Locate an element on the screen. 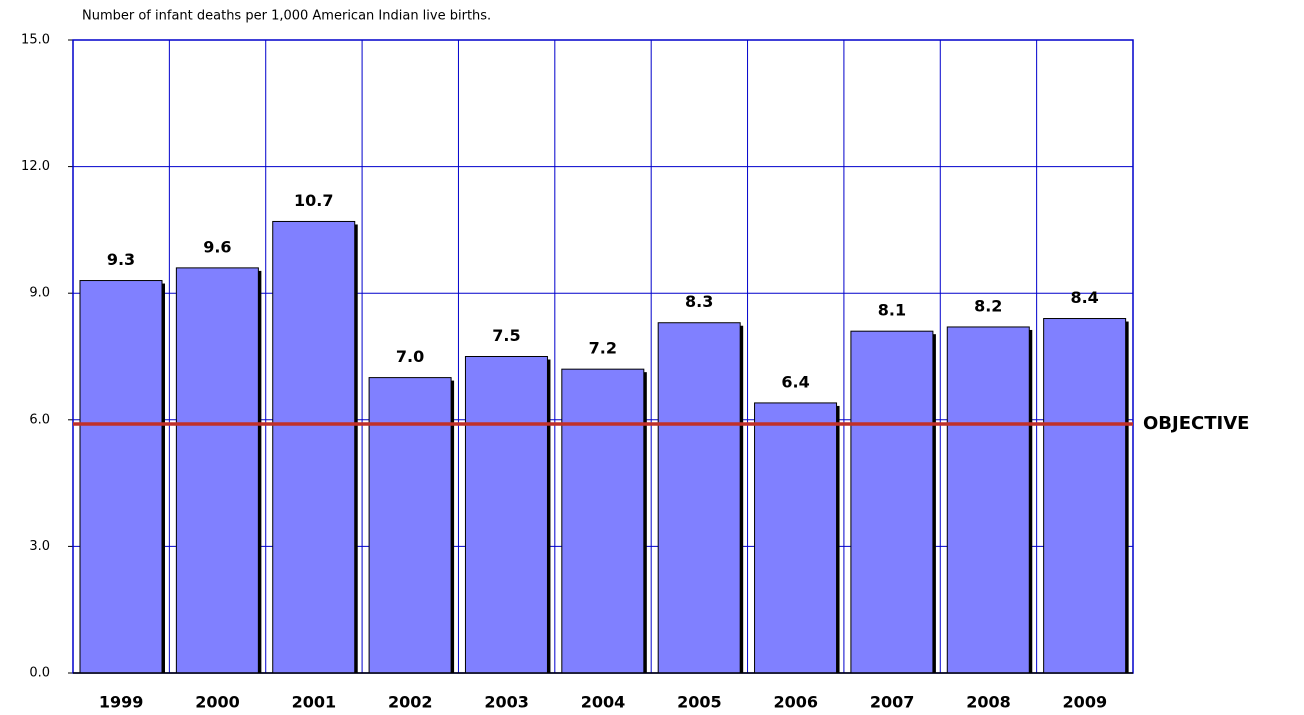  value-label: 9.6 is located at coordinates (217, 246).